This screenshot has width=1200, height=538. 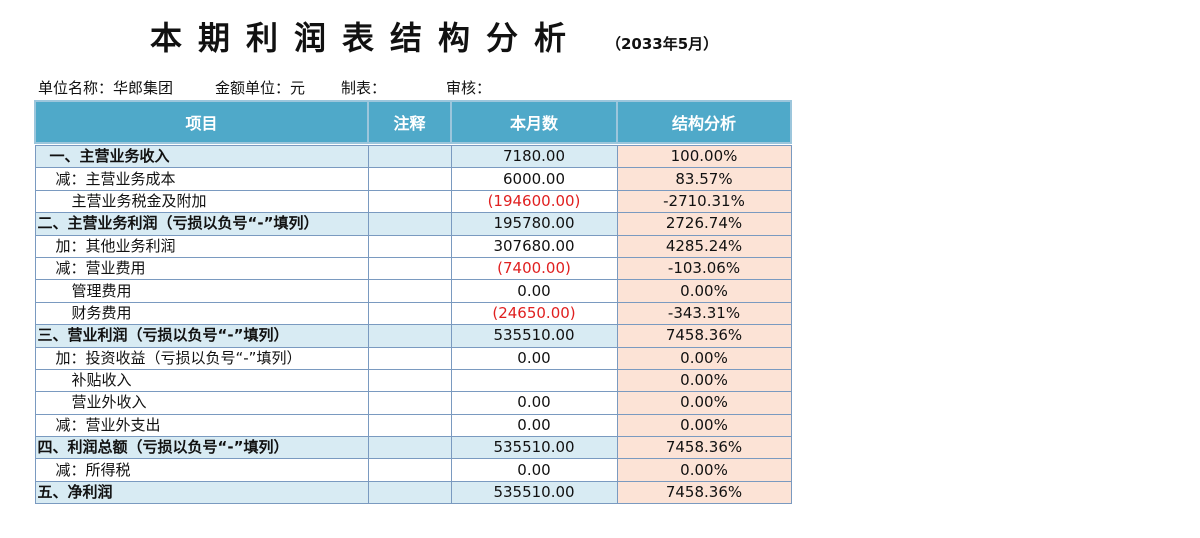 I want to click on row-item-label: 补贴收入, so click(x=201, y=380).